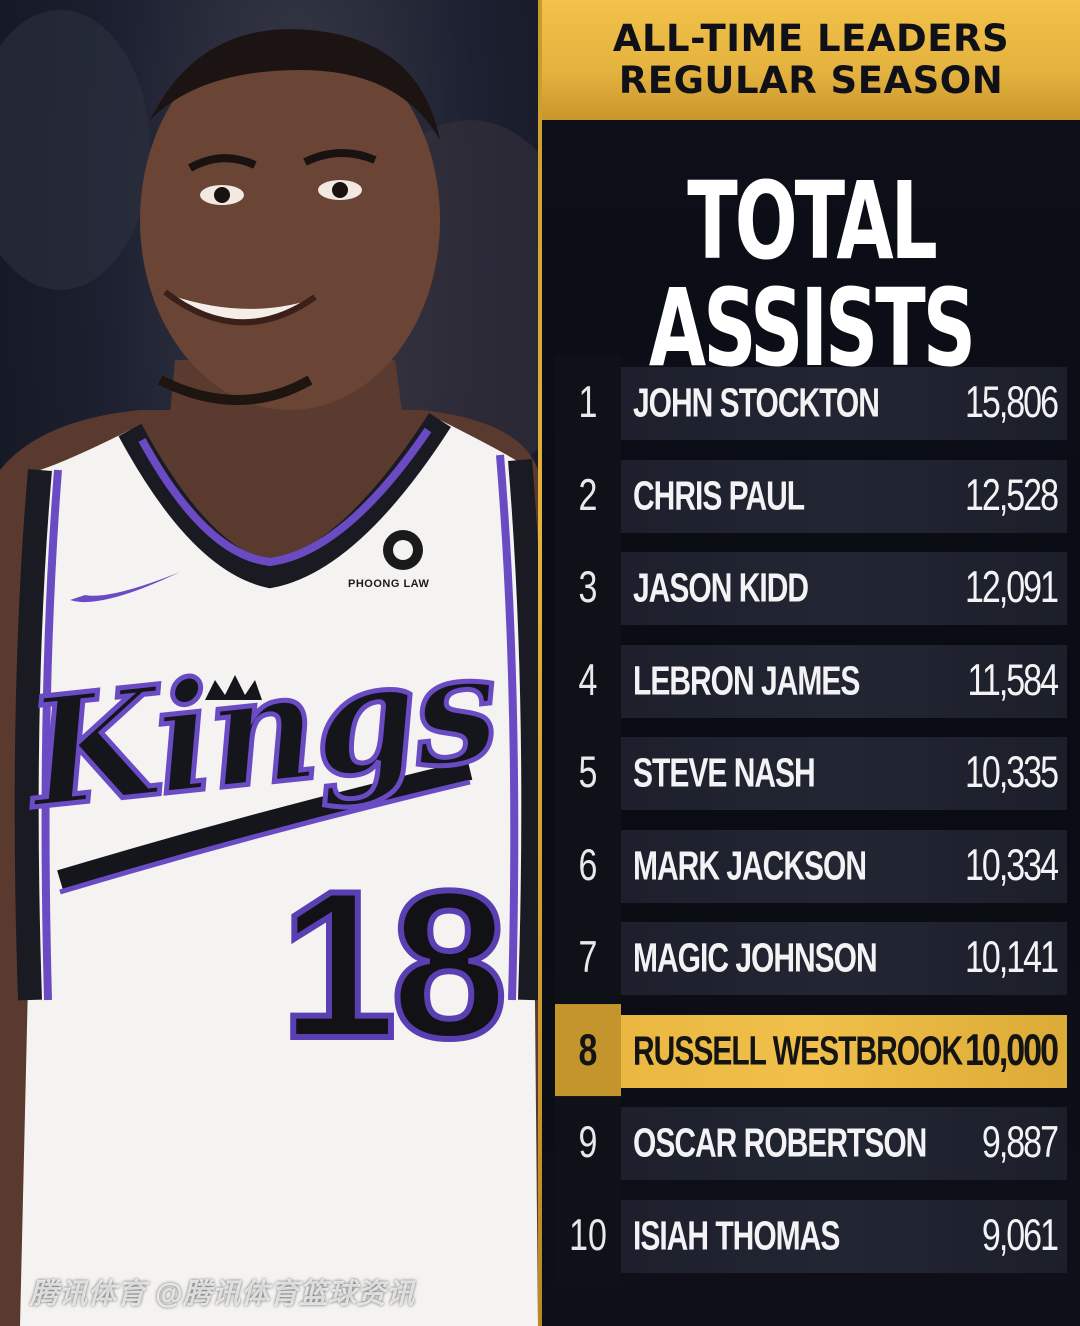 The image size is (1080, 1326). I want to click on leader-row: 2 CHRIS PAUL 12,528, so click(811, 496).